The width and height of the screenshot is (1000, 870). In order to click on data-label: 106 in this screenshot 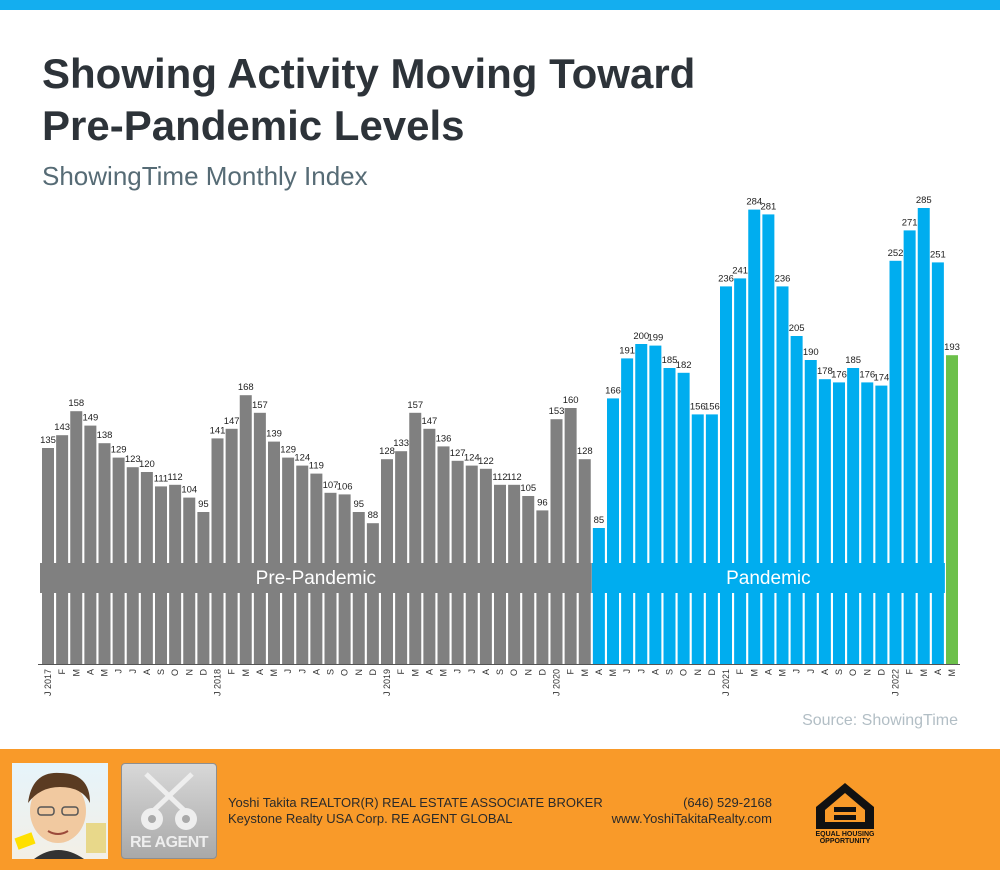, I will do `click(345, 486)`.